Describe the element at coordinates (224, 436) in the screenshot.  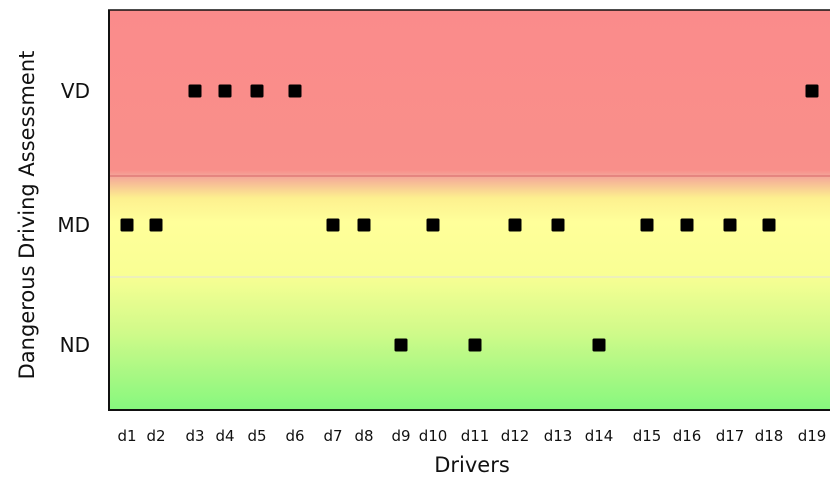
I see `x-tick-label-d4: d4` at that location.